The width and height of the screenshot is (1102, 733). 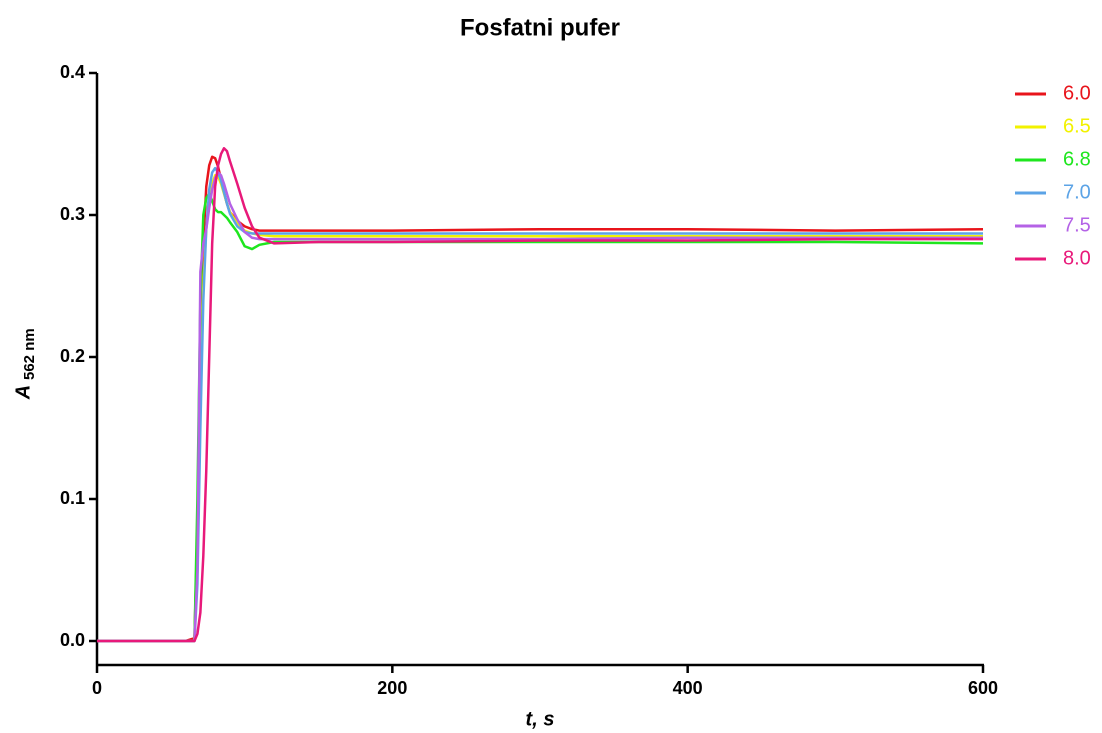 I want to click on y-tick-label: 0.4, so click(x=72, y=72).